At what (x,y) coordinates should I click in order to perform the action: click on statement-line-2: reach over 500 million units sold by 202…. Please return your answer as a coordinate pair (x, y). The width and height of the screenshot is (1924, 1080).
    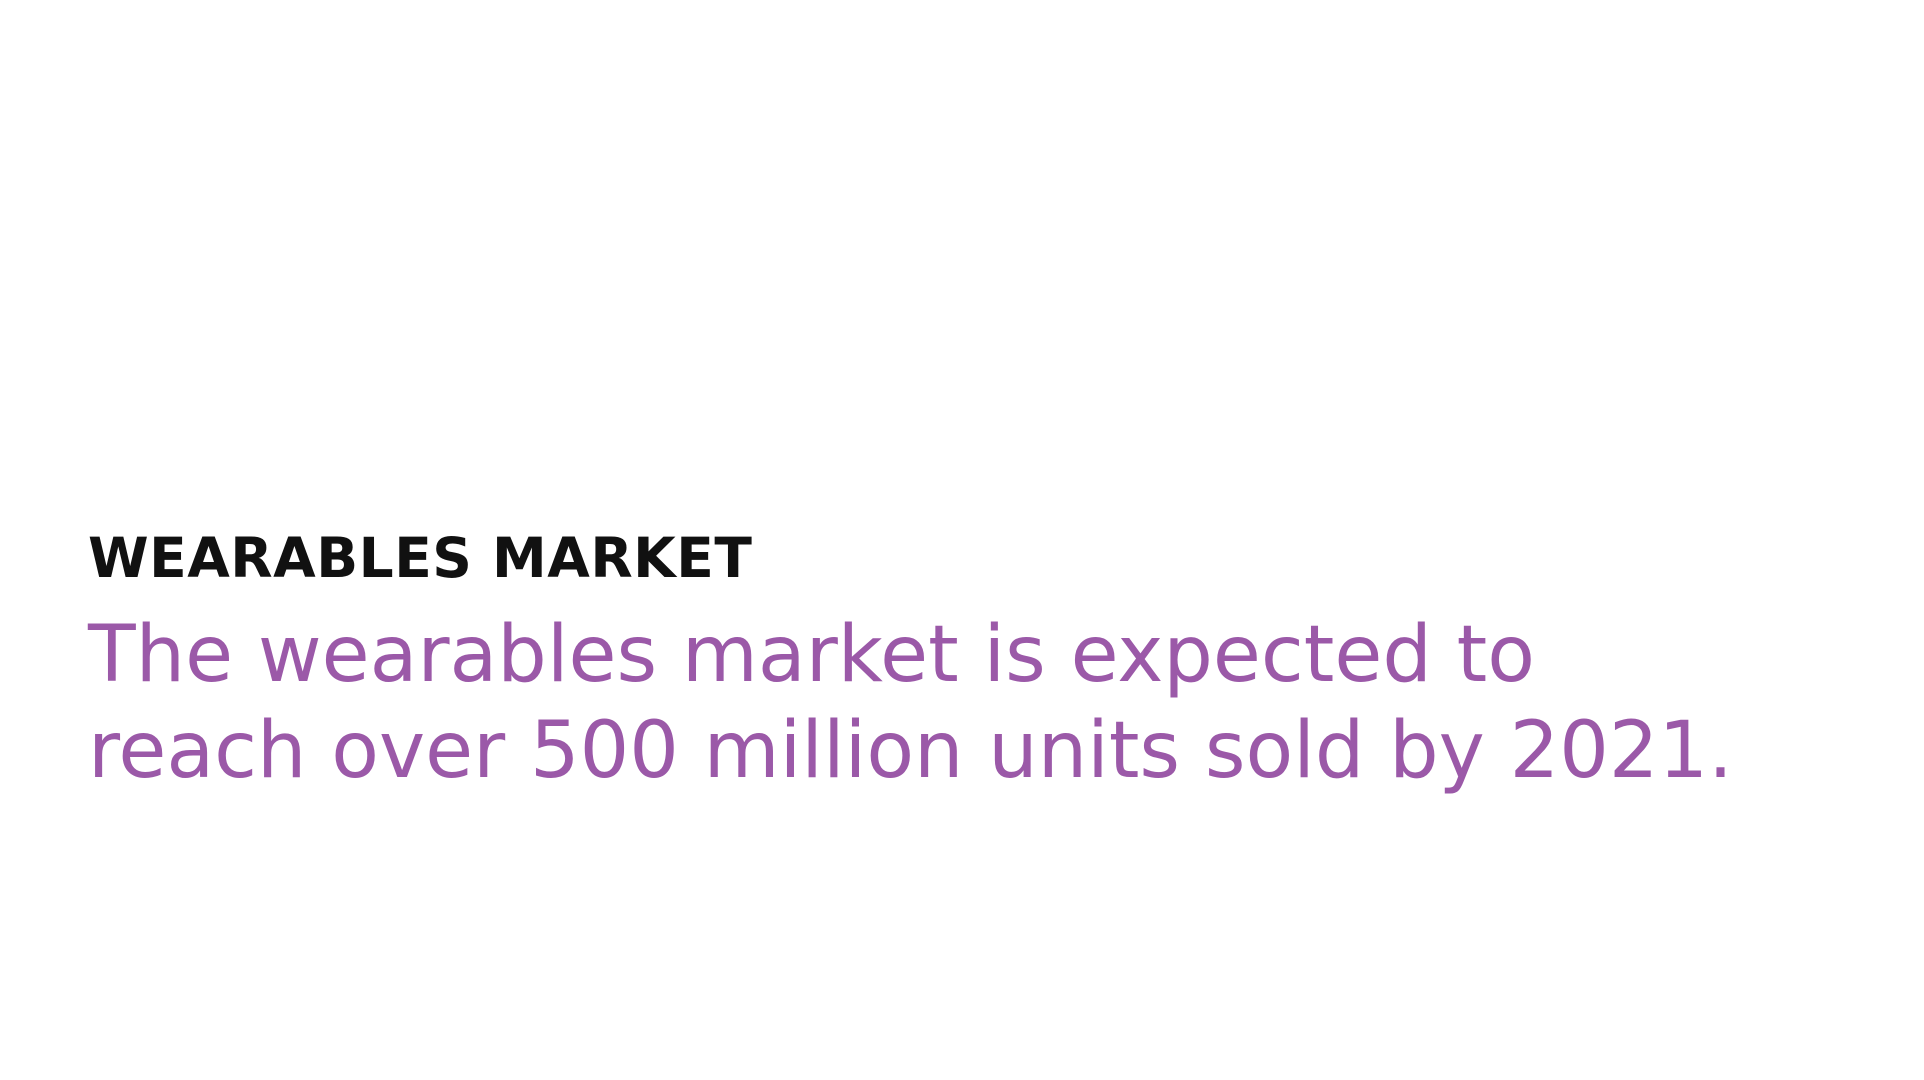
    Looking at the image, I should click on (910, 750).